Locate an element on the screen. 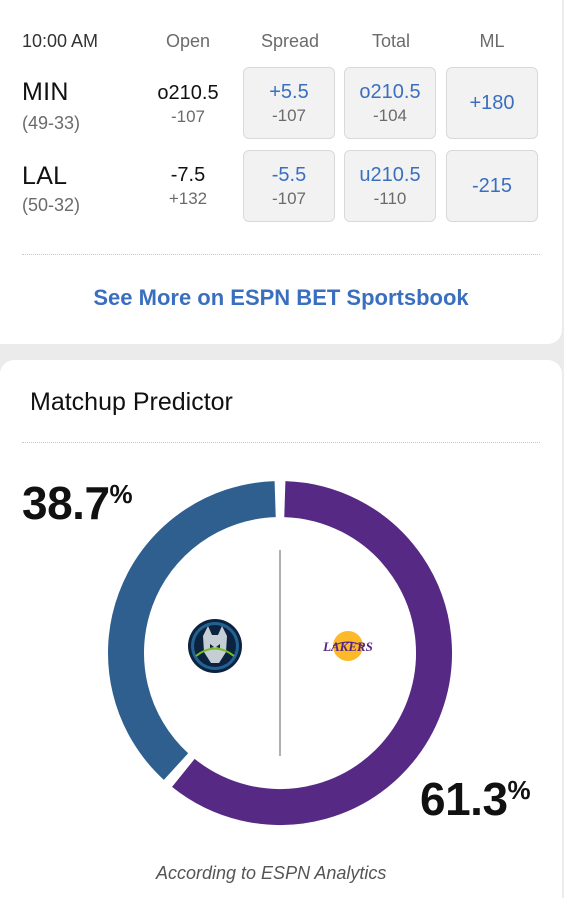 Image resolution: width=564 pixels, height=898 pixels. lal-win-percentage: 61.3% is located at coordinates (475, 799).